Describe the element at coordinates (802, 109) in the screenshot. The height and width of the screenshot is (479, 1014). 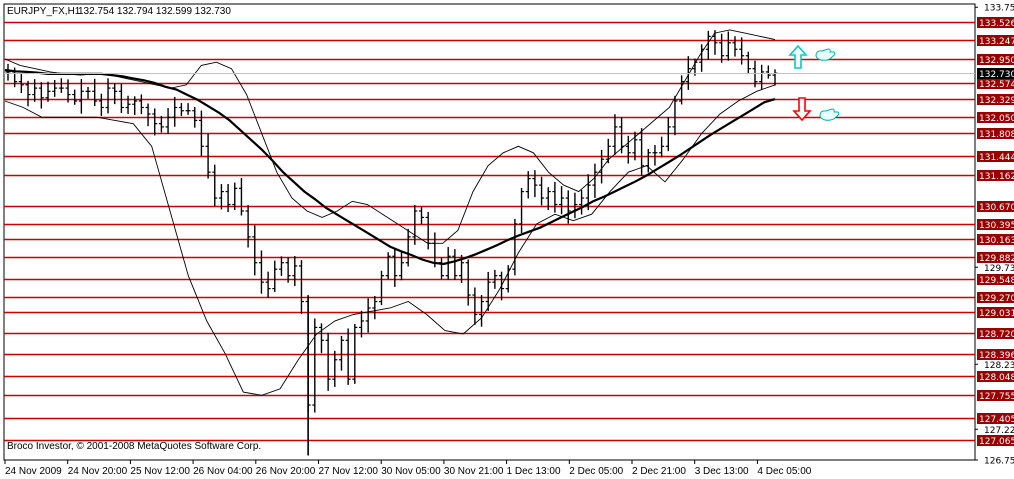
I see `down-arrow-icon` at that location.